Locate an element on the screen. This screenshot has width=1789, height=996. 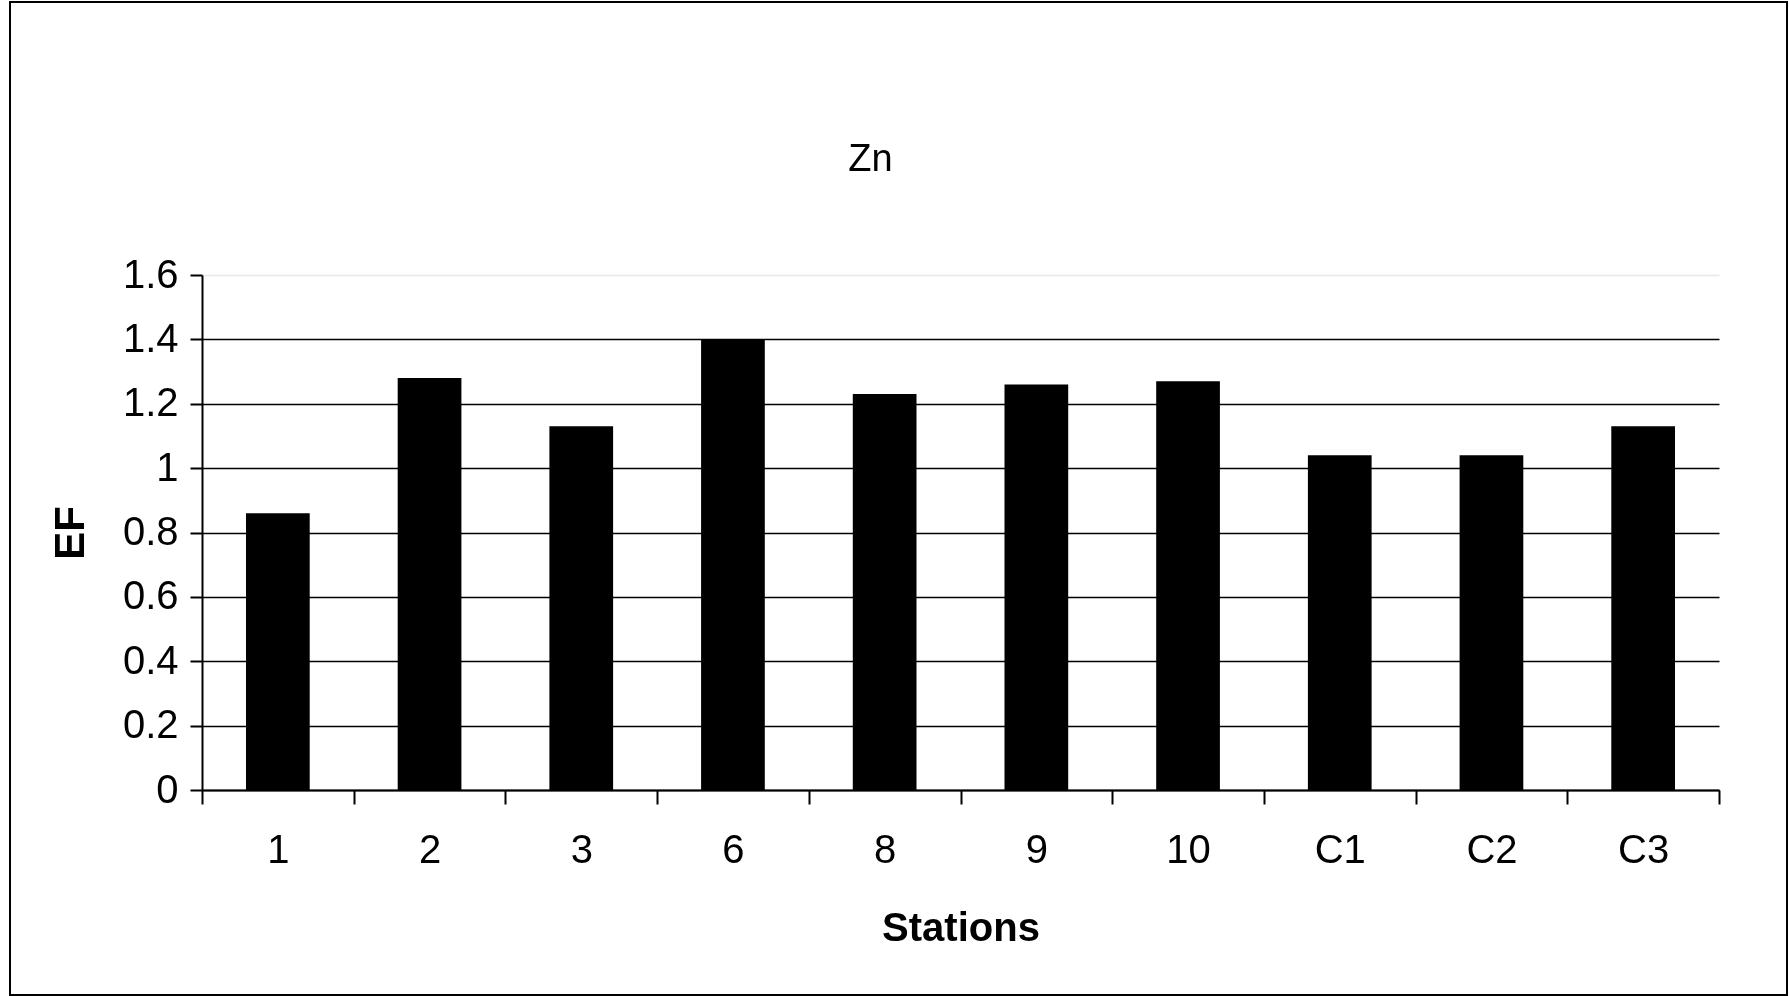
x-tick-label: 9 is located at coordinates (1036, 848).